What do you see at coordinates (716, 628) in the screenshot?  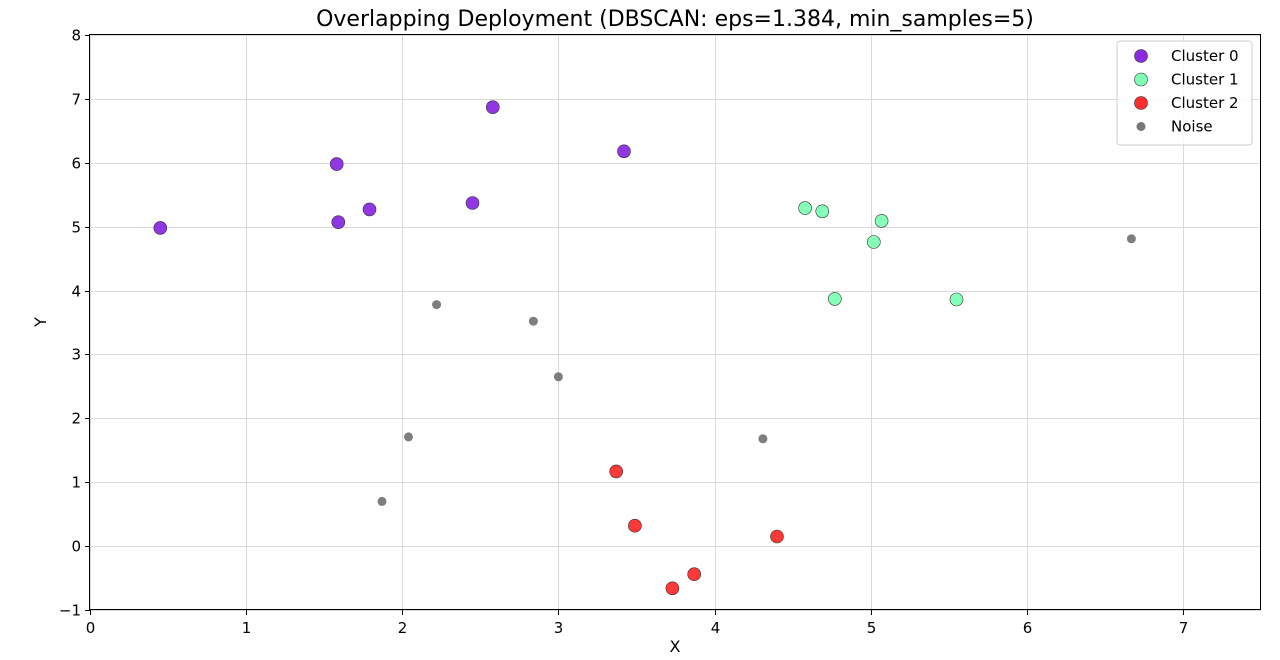 I see `x-tick-label: 4` at bounding box center [716, 628].